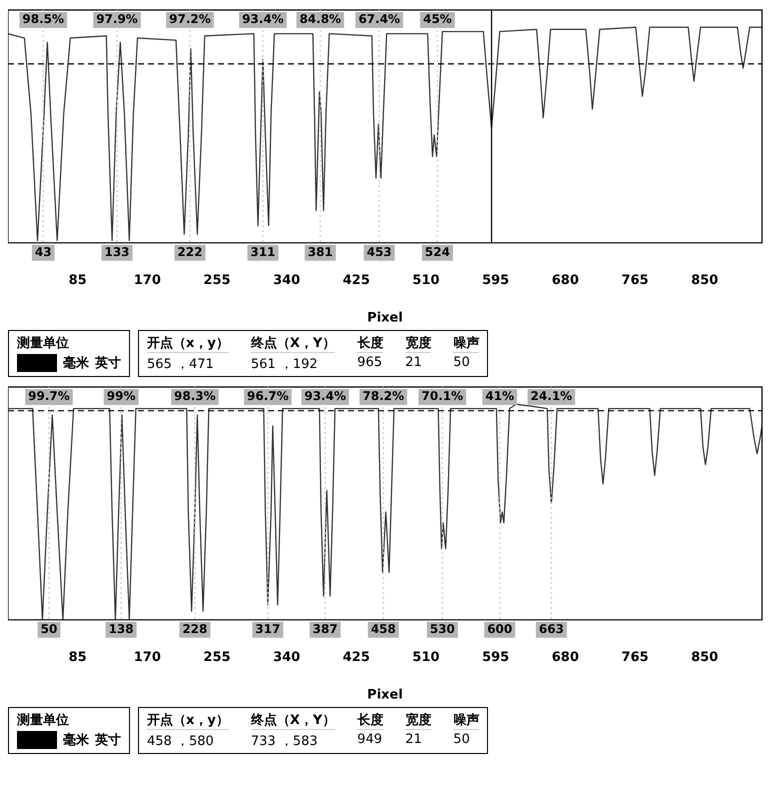 The height and width of the screenshot is (800, 780). What do you see at coordinates (442, 629) in the screenshot?
I see `ref-line-label: 530` at bounding box center [442, 629].